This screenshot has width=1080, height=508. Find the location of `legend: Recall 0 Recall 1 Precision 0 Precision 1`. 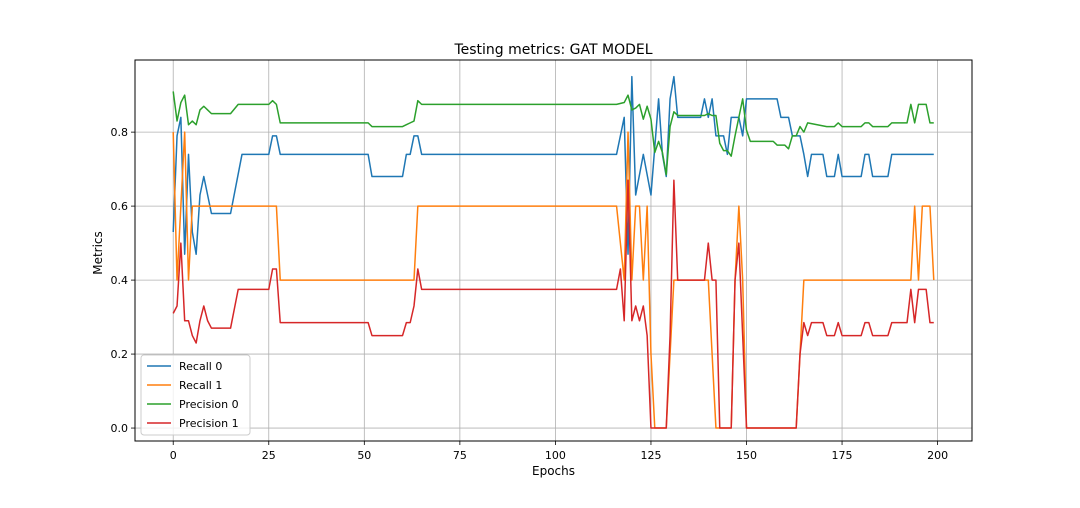

legend: Recall 0 Recall 1 Precision 0 Precision 1 is located at coordinates (195, 395).